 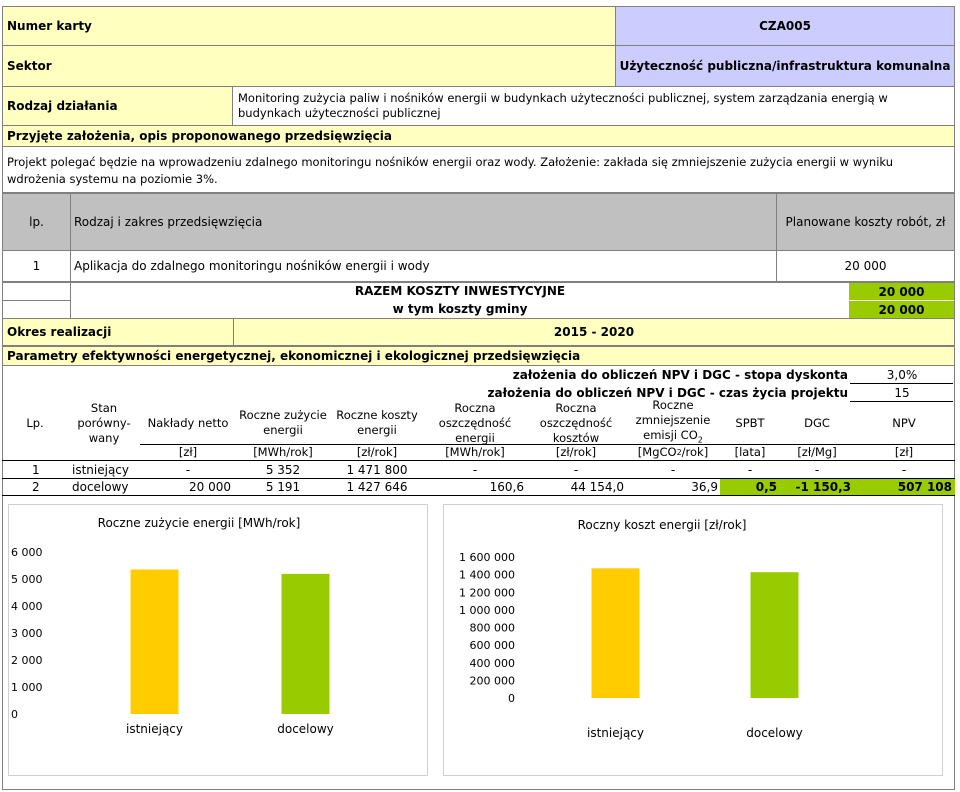 I want to click on ph-dgc: DGC, so click(x=817, y=423).